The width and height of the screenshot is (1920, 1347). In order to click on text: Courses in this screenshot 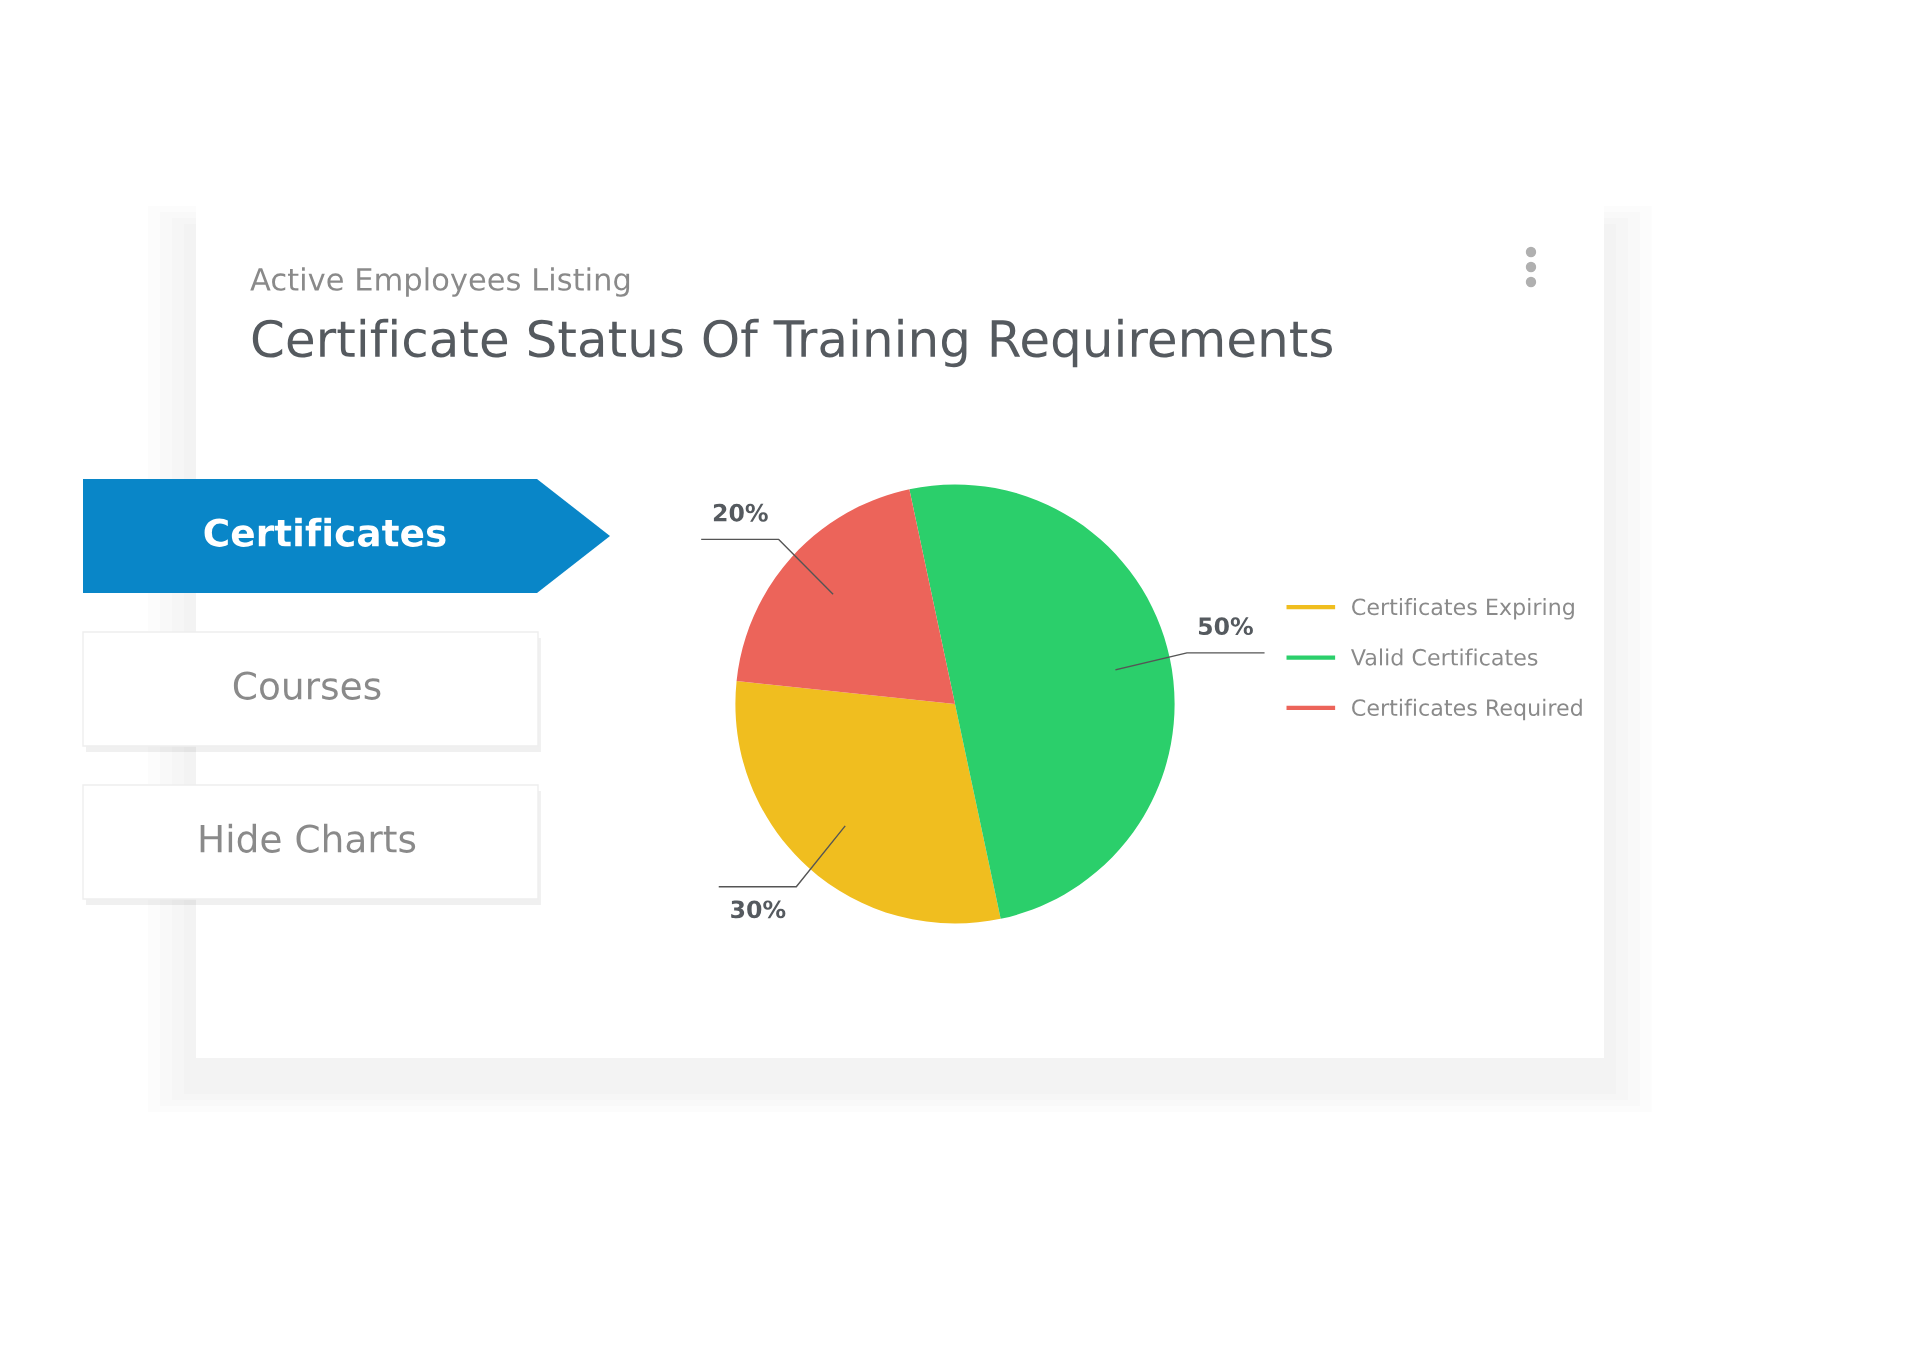, I will do `click(307, 685)`.